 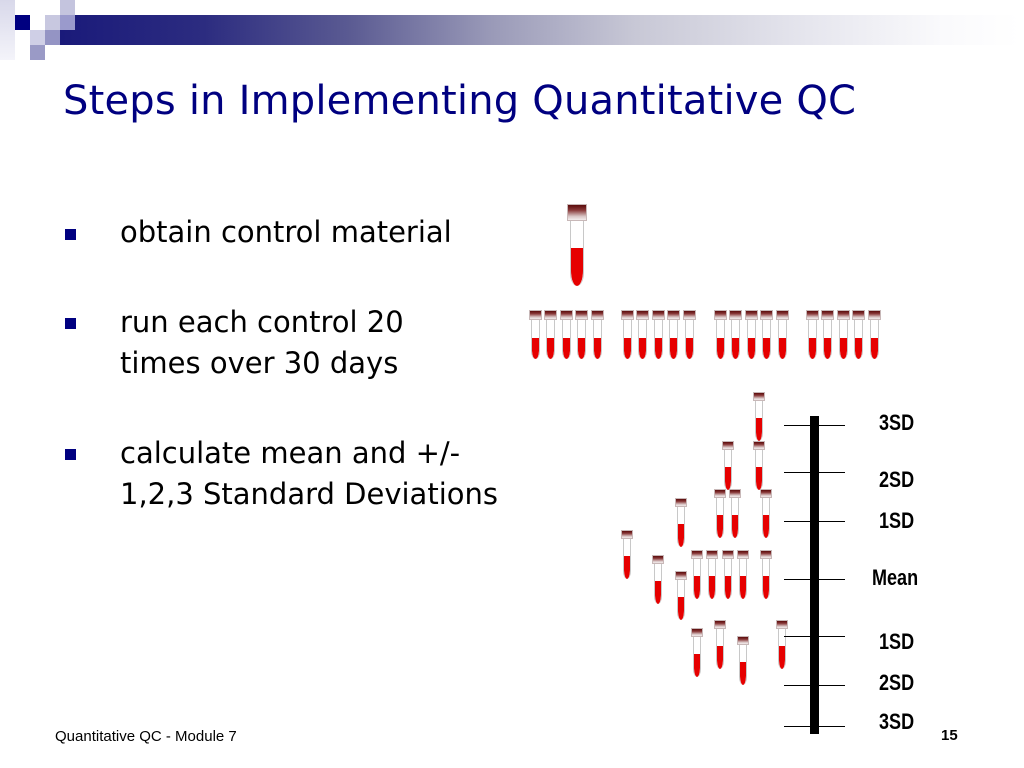 I want to click on sd-label-minus1: 1SD, so click(x=897, y=641).